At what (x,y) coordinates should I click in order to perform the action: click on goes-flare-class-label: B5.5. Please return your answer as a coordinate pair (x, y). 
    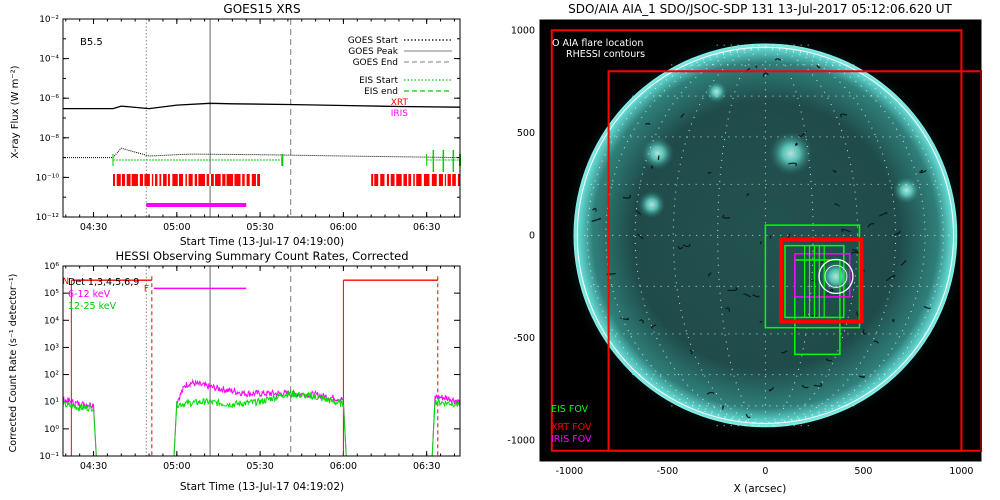
    Looking at the image, I should click on (91, 42).